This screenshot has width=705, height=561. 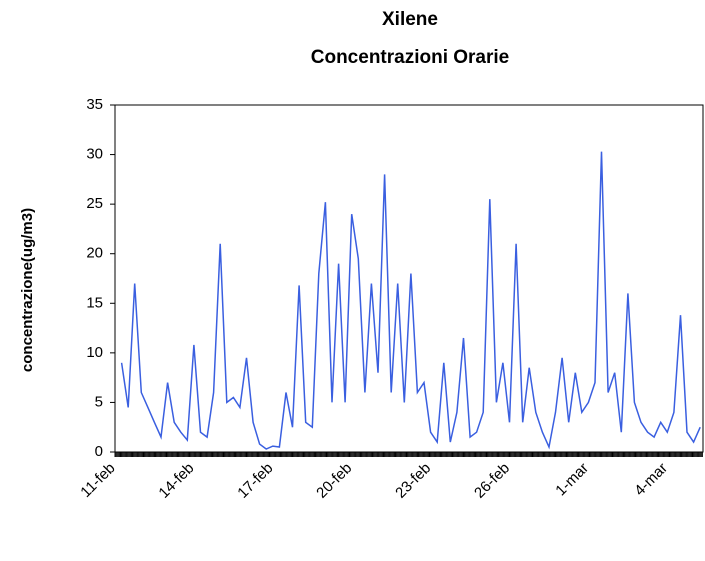 I want to click on y-tick-label: 0, so click(x=99, y=451).